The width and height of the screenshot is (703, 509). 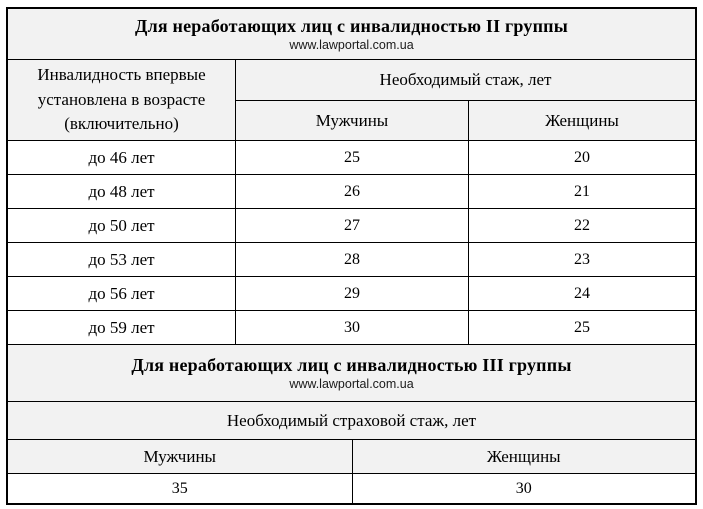 I want to click on men-value-cell: 29, so click(x=351, y=293).